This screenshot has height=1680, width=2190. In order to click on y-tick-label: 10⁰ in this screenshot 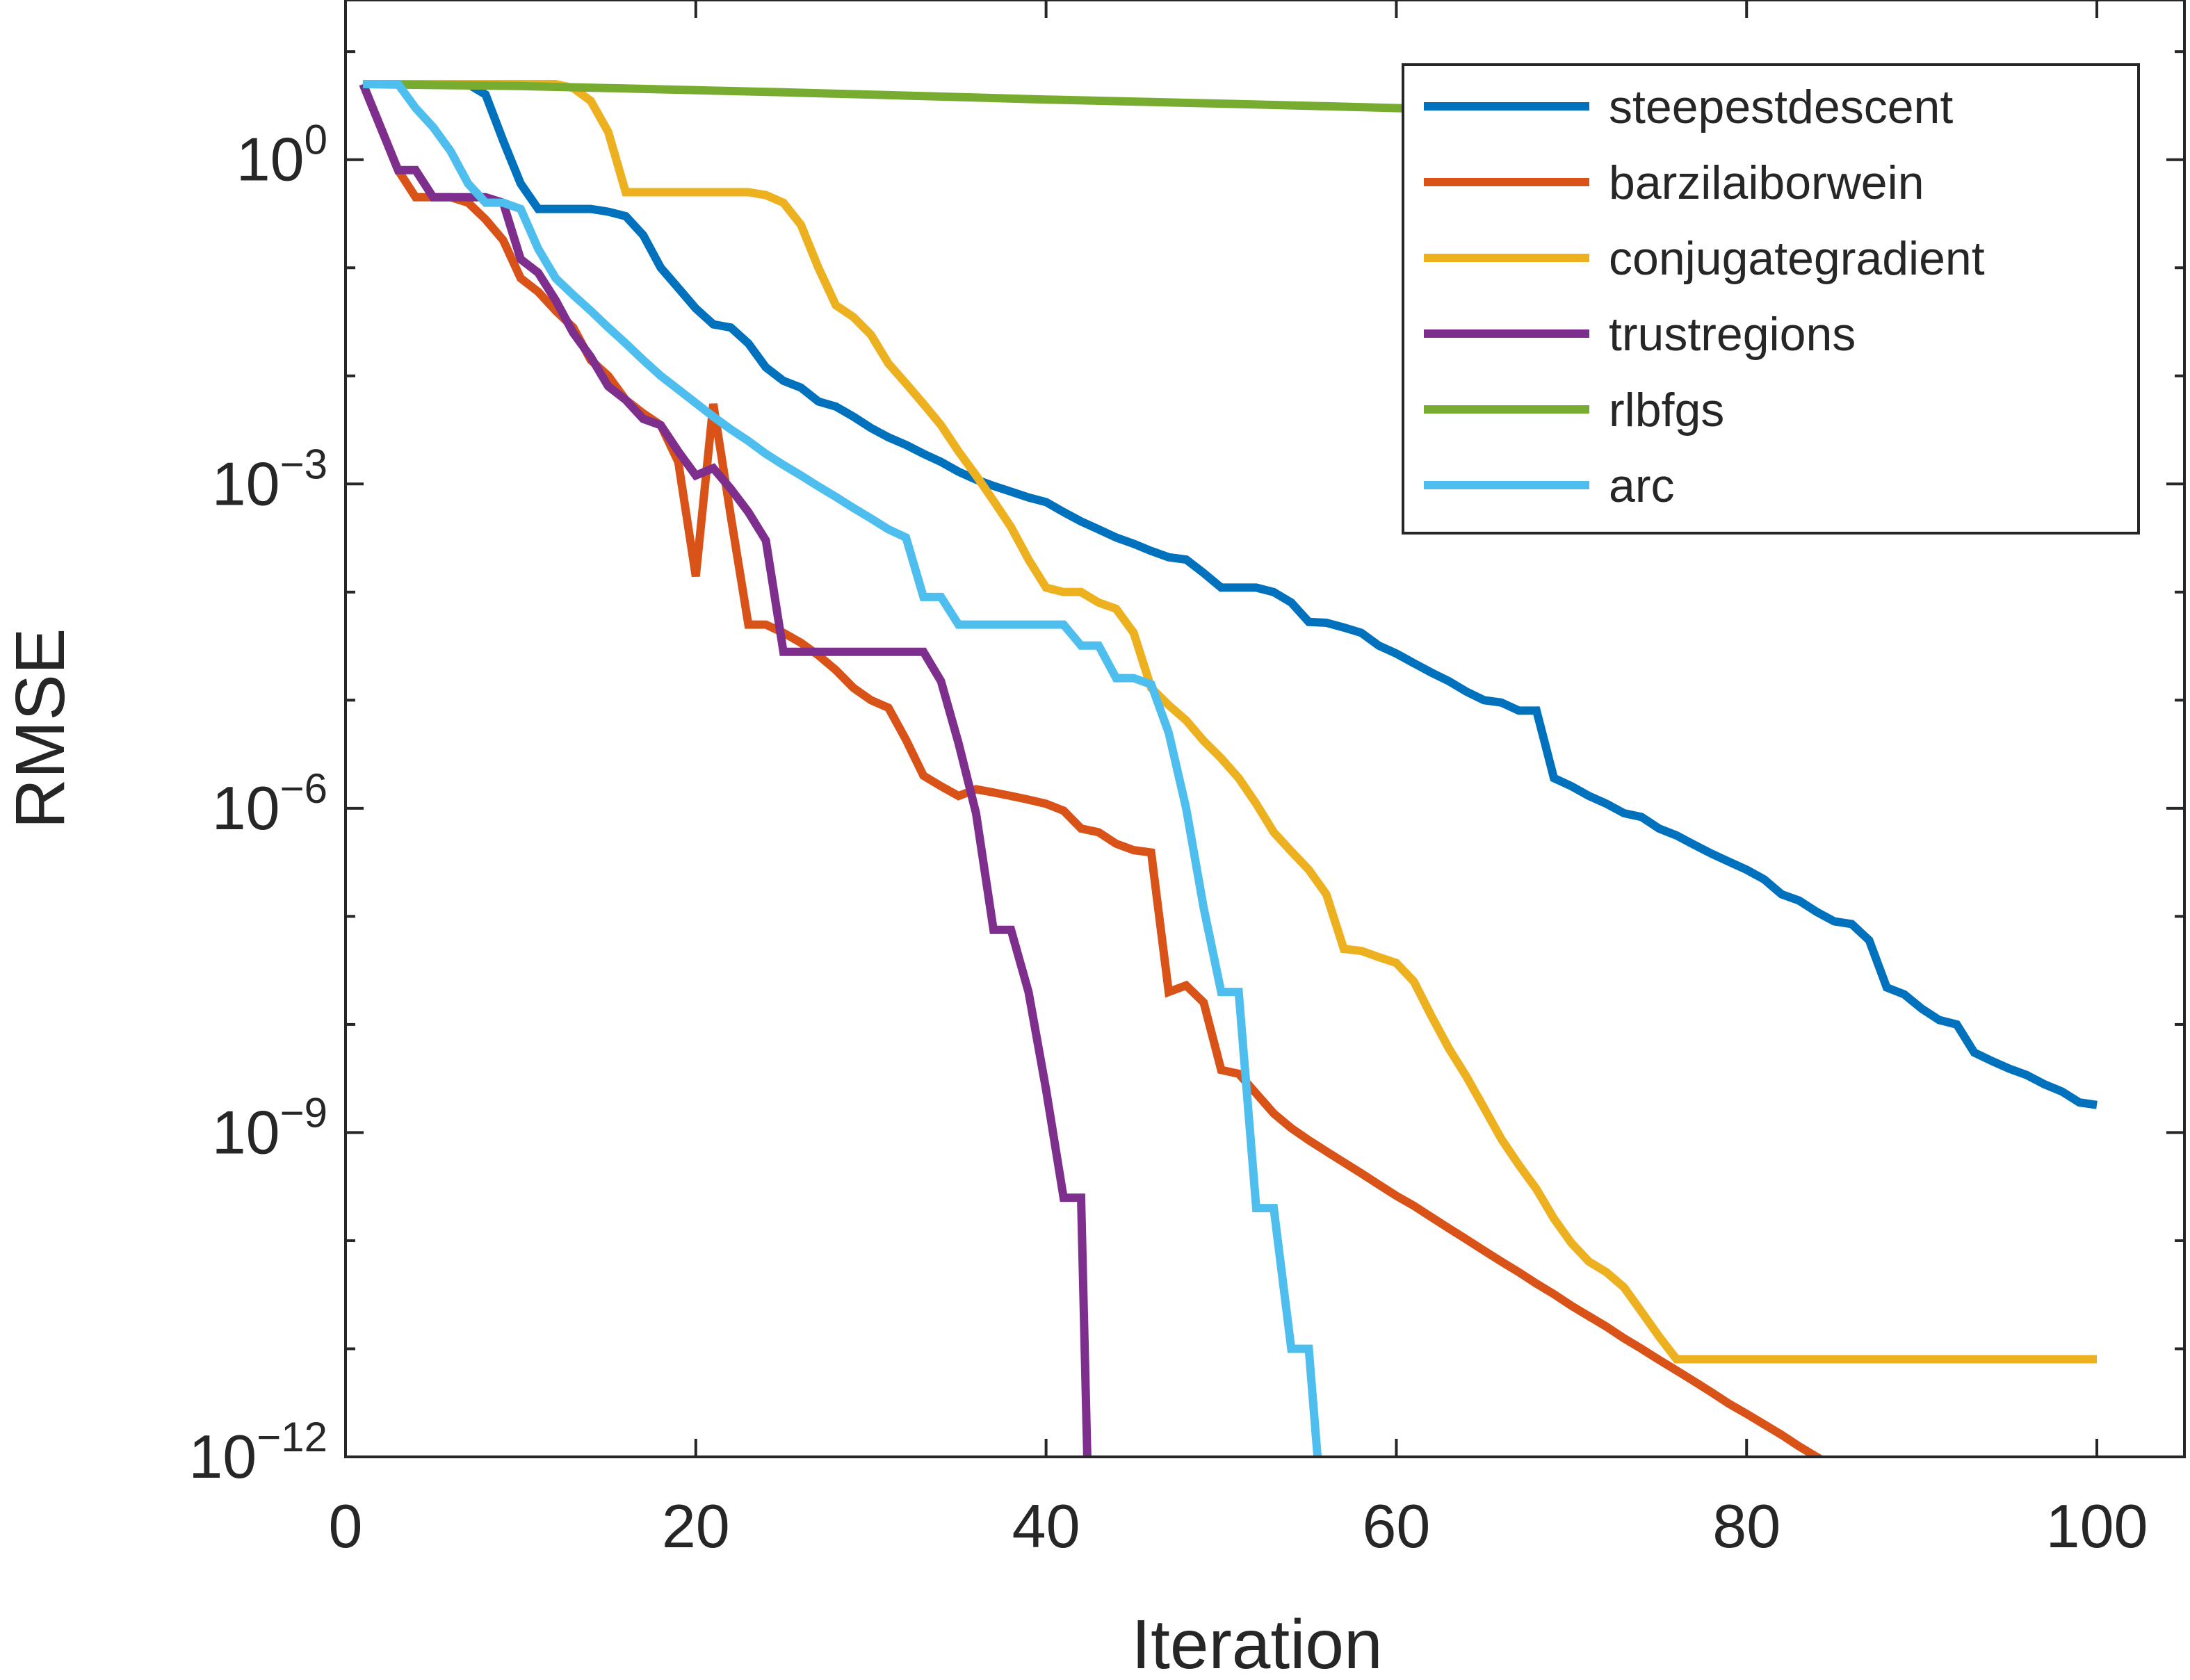, I will do `click(281, 156)`.